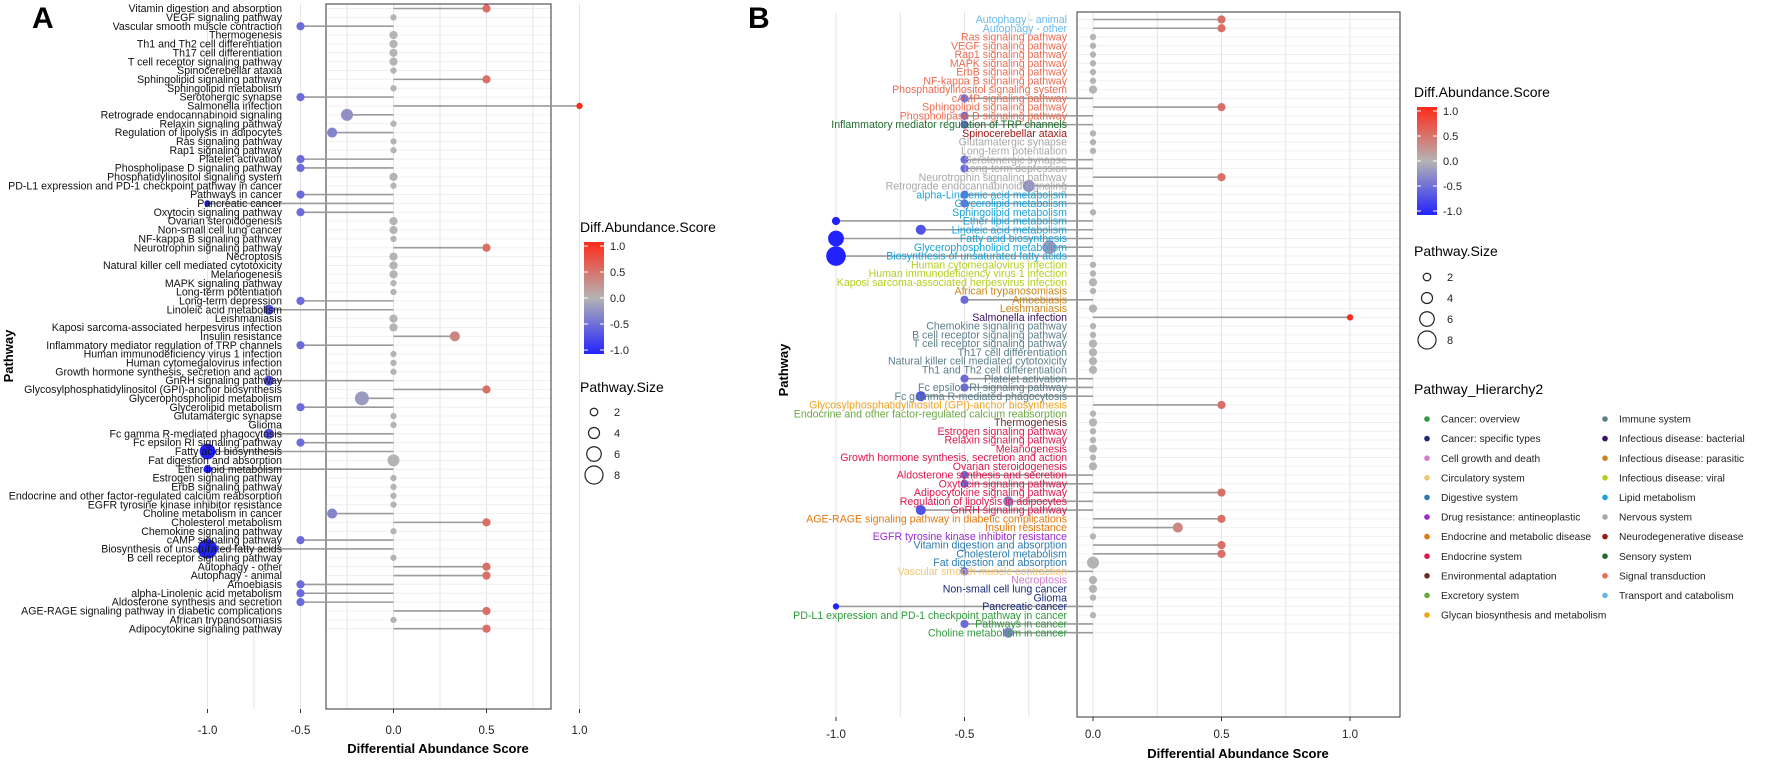  What do you see at coordinates (1499, 576) in the screenshot?
I see `hierarchy-legend-label: Environmental adaptation` at bounding box center [1499, 576].